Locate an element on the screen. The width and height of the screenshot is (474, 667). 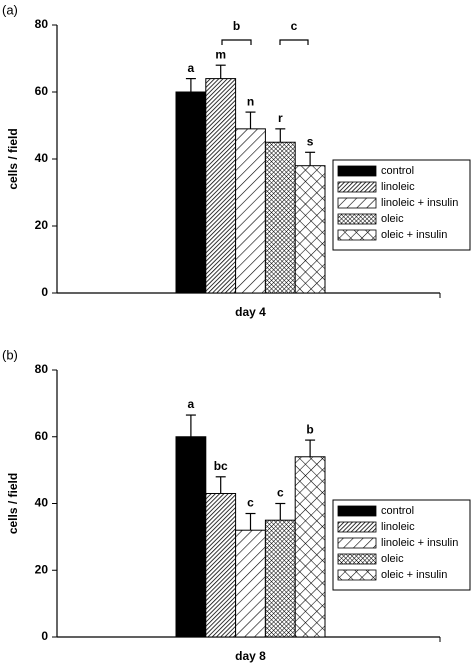
significance-letter: b is located at coordinates (309, 429).